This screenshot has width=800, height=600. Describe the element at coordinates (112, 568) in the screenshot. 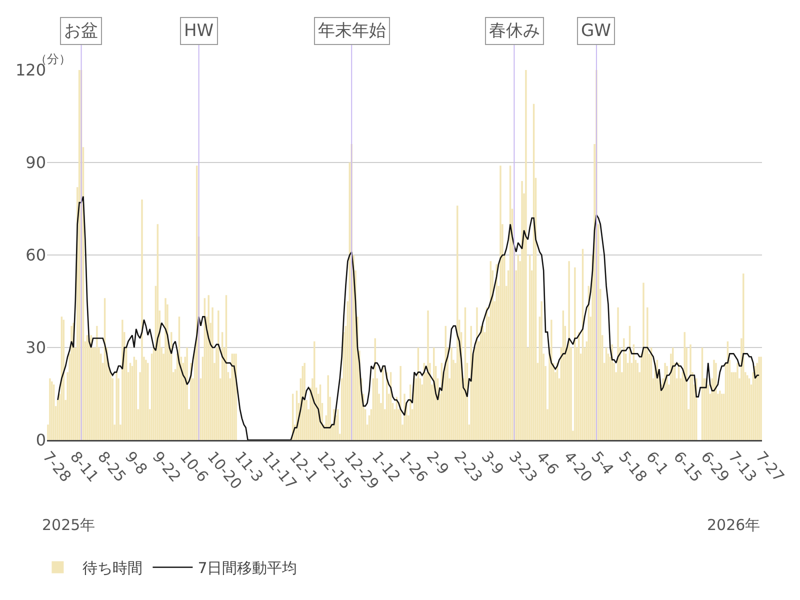

I see `legend-label: 待ち時間` at that location.